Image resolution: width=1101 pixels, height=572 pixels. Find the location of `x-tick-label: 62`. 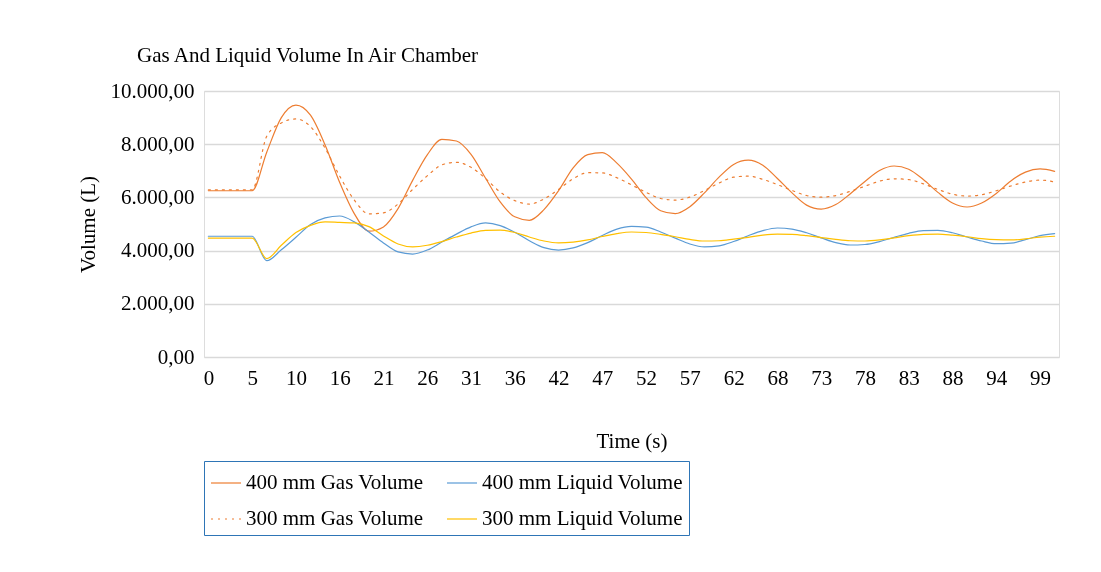

x-tick-label: 62 is located at coordinates (734, 377).